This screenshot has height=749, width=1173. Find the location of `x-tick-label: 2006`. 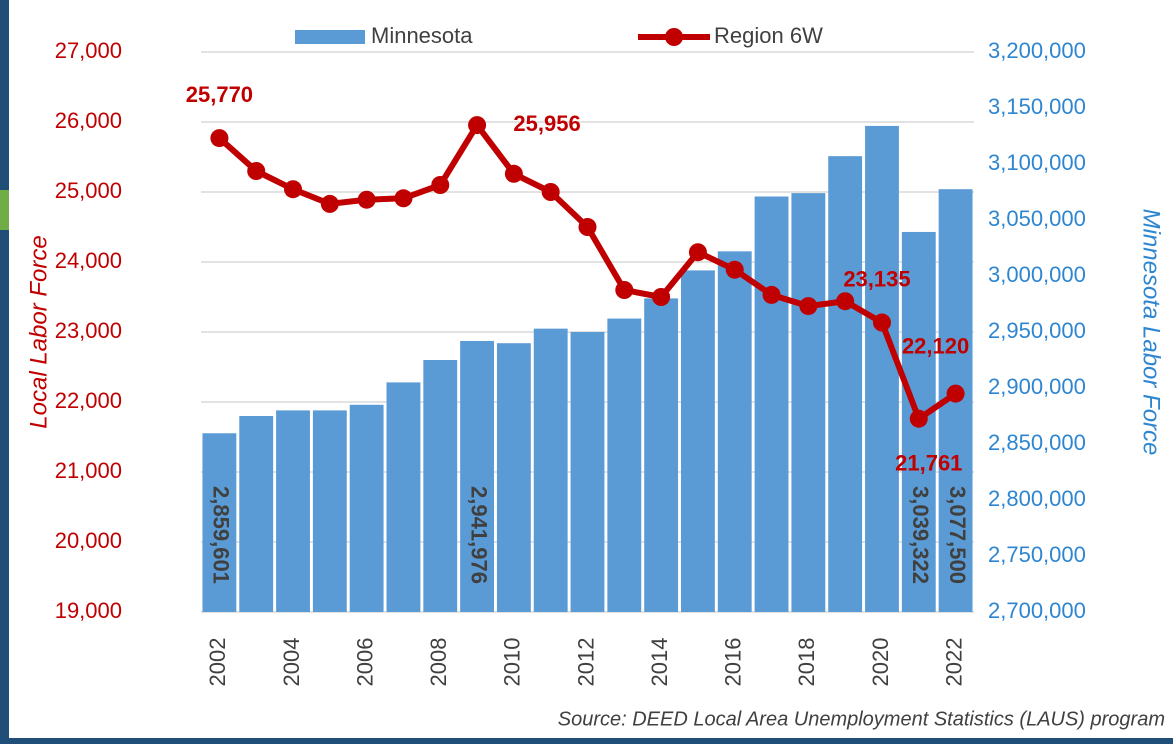

x-tick-label: 2006 is located at coordinates (364, 662).